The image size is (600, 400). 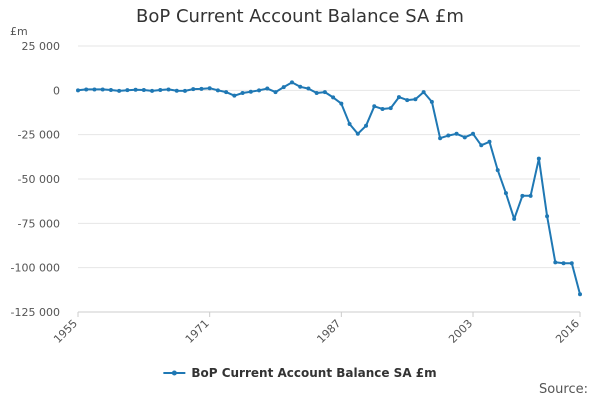 What do you see at coordinates (39, 223) in the screenshot?
I see `y-tick-label: -75 000` at bounding box center [39, 223].